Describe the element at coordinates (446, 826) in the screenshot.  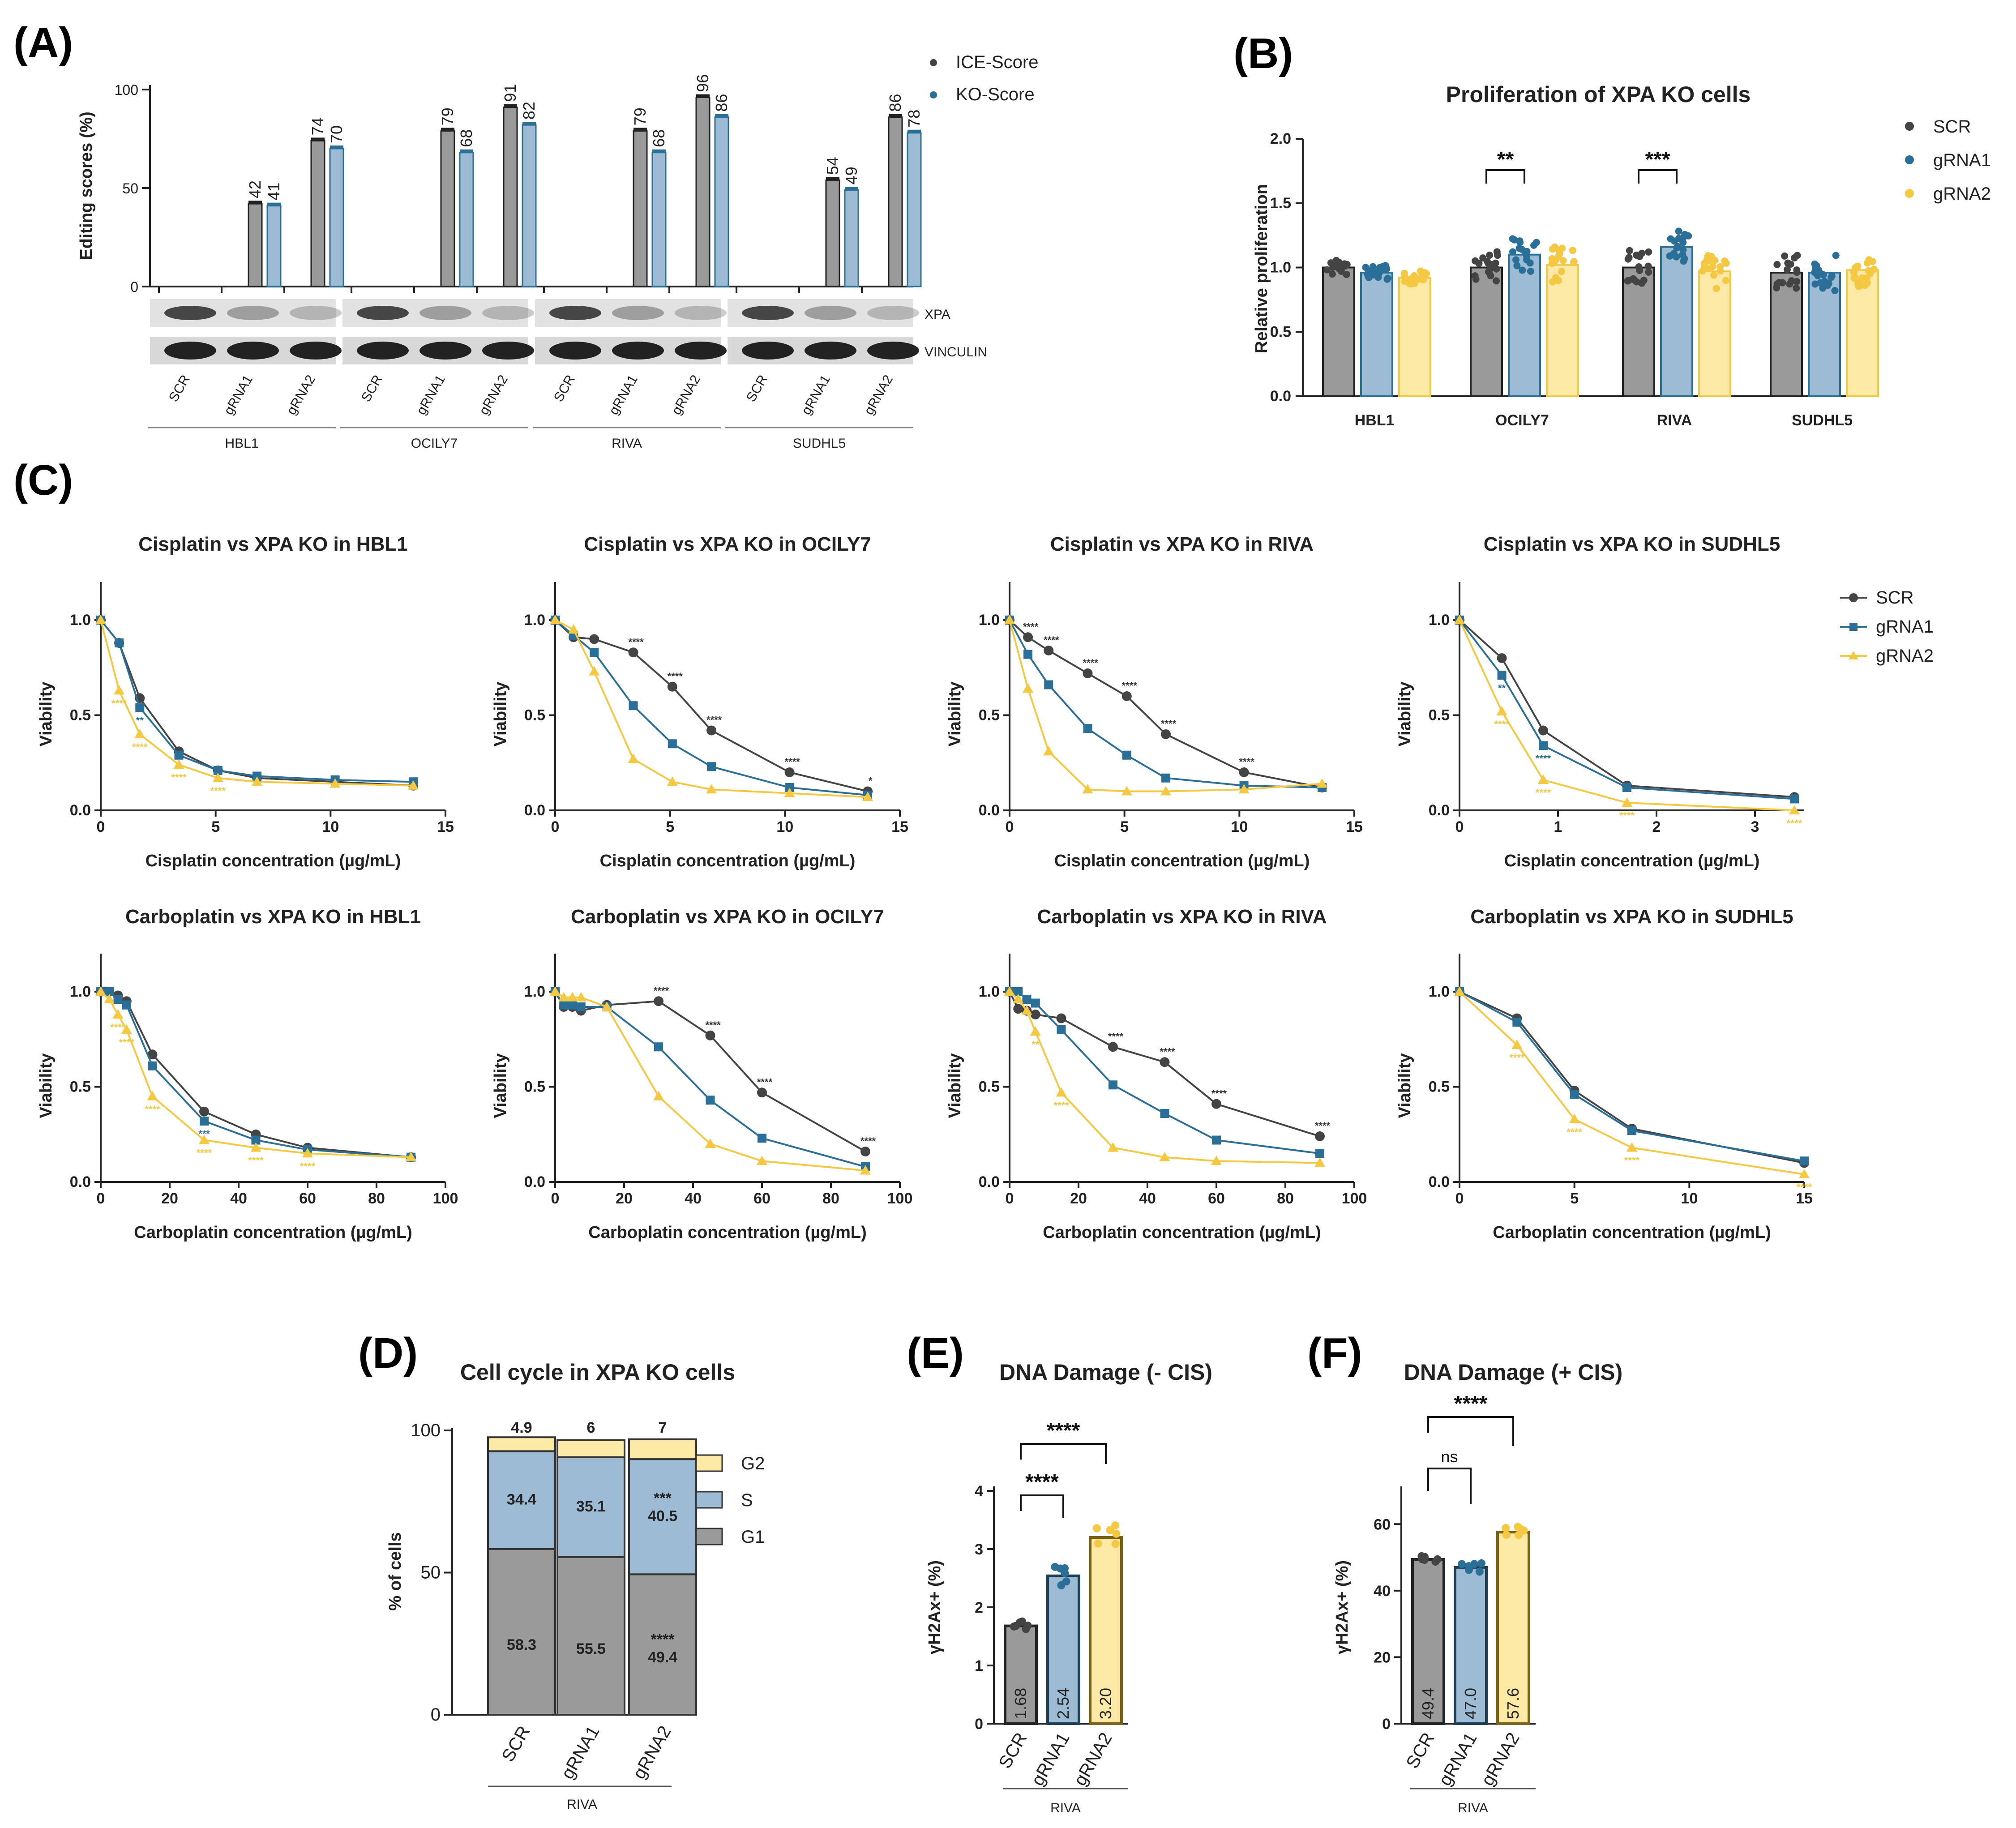
I see `x-tick-label: 15` at that location.